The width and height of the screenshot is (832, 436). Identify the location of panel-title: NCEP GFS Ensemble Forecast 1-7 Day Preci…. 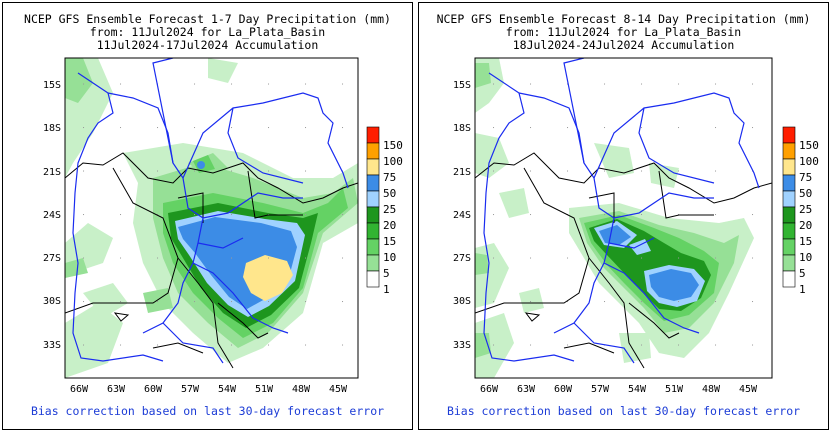
(207, 19).